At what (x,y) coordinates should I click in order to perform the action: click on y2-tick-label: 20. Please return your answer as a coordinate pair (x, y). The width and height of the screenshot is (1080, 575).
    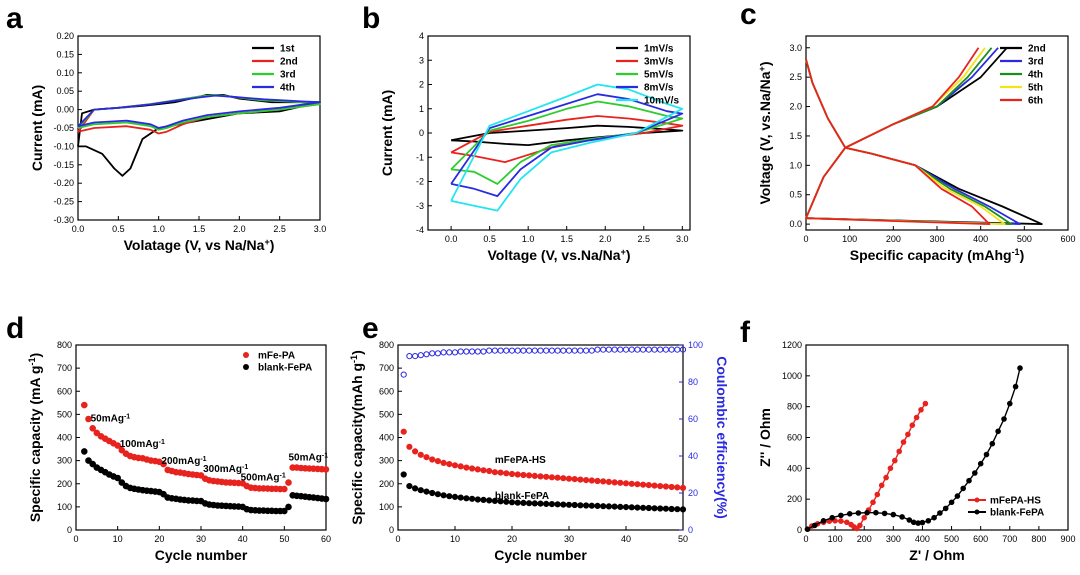
    Looking at the image, I should click on (693, 493).